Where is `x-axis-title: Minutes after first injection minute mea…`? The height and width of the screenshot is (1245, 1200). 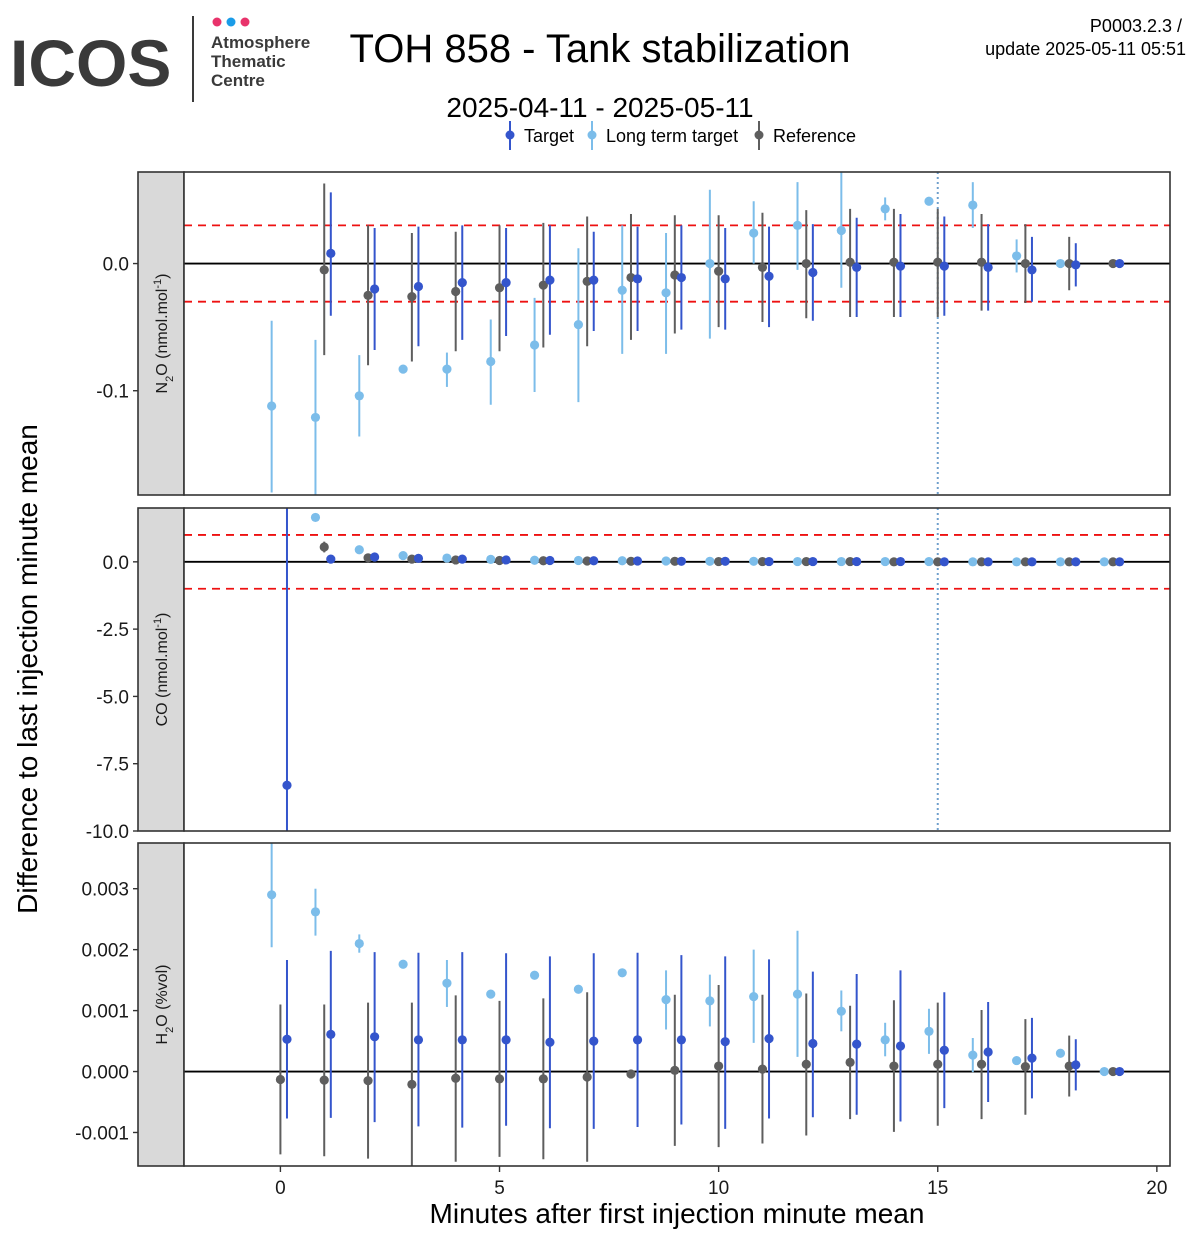
x-axis-title: Minutes after first injection minute mea… is located at coordinates (677, 1213).